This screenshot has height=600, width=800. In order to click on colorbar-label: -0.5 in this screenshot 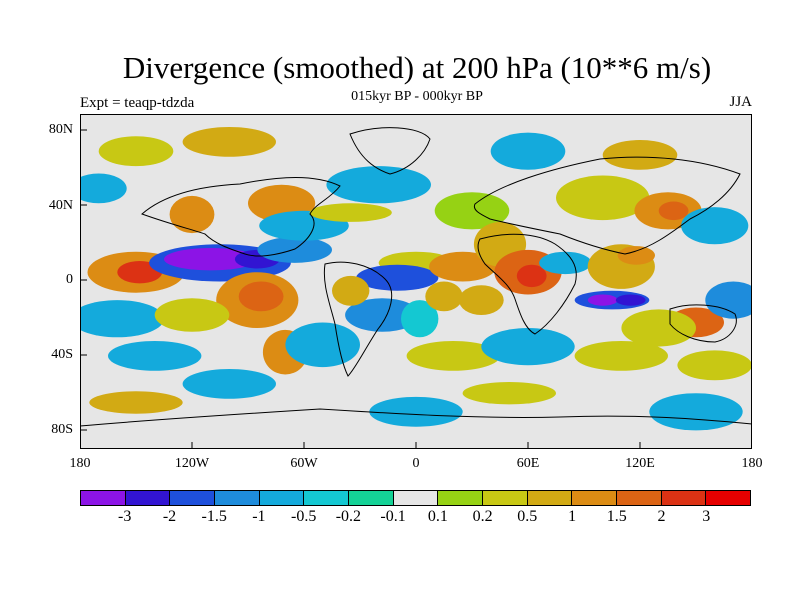, I will do `click(304, 516)`.